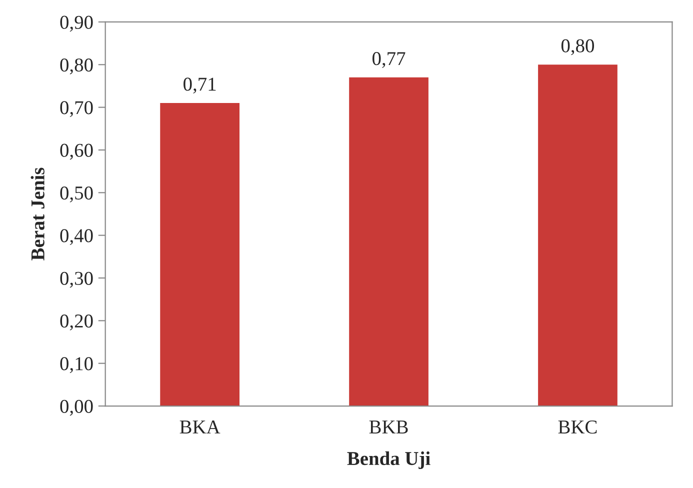  I want to click on x-tick-label: BKB, so click(388, 427).